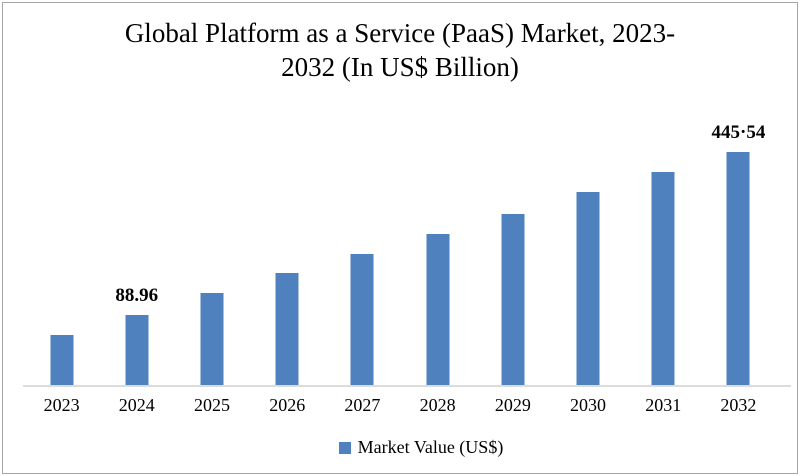 The image size is (800, 476). I want to click on bar-2030, so click(588, 288).